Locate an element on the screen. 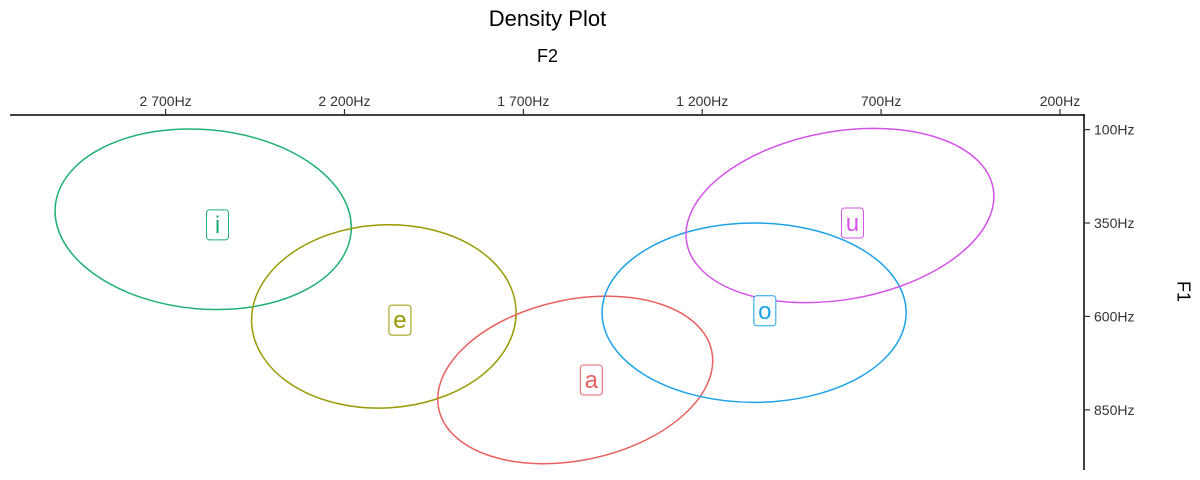  ellipse-i is located at coordinates (203, 219).